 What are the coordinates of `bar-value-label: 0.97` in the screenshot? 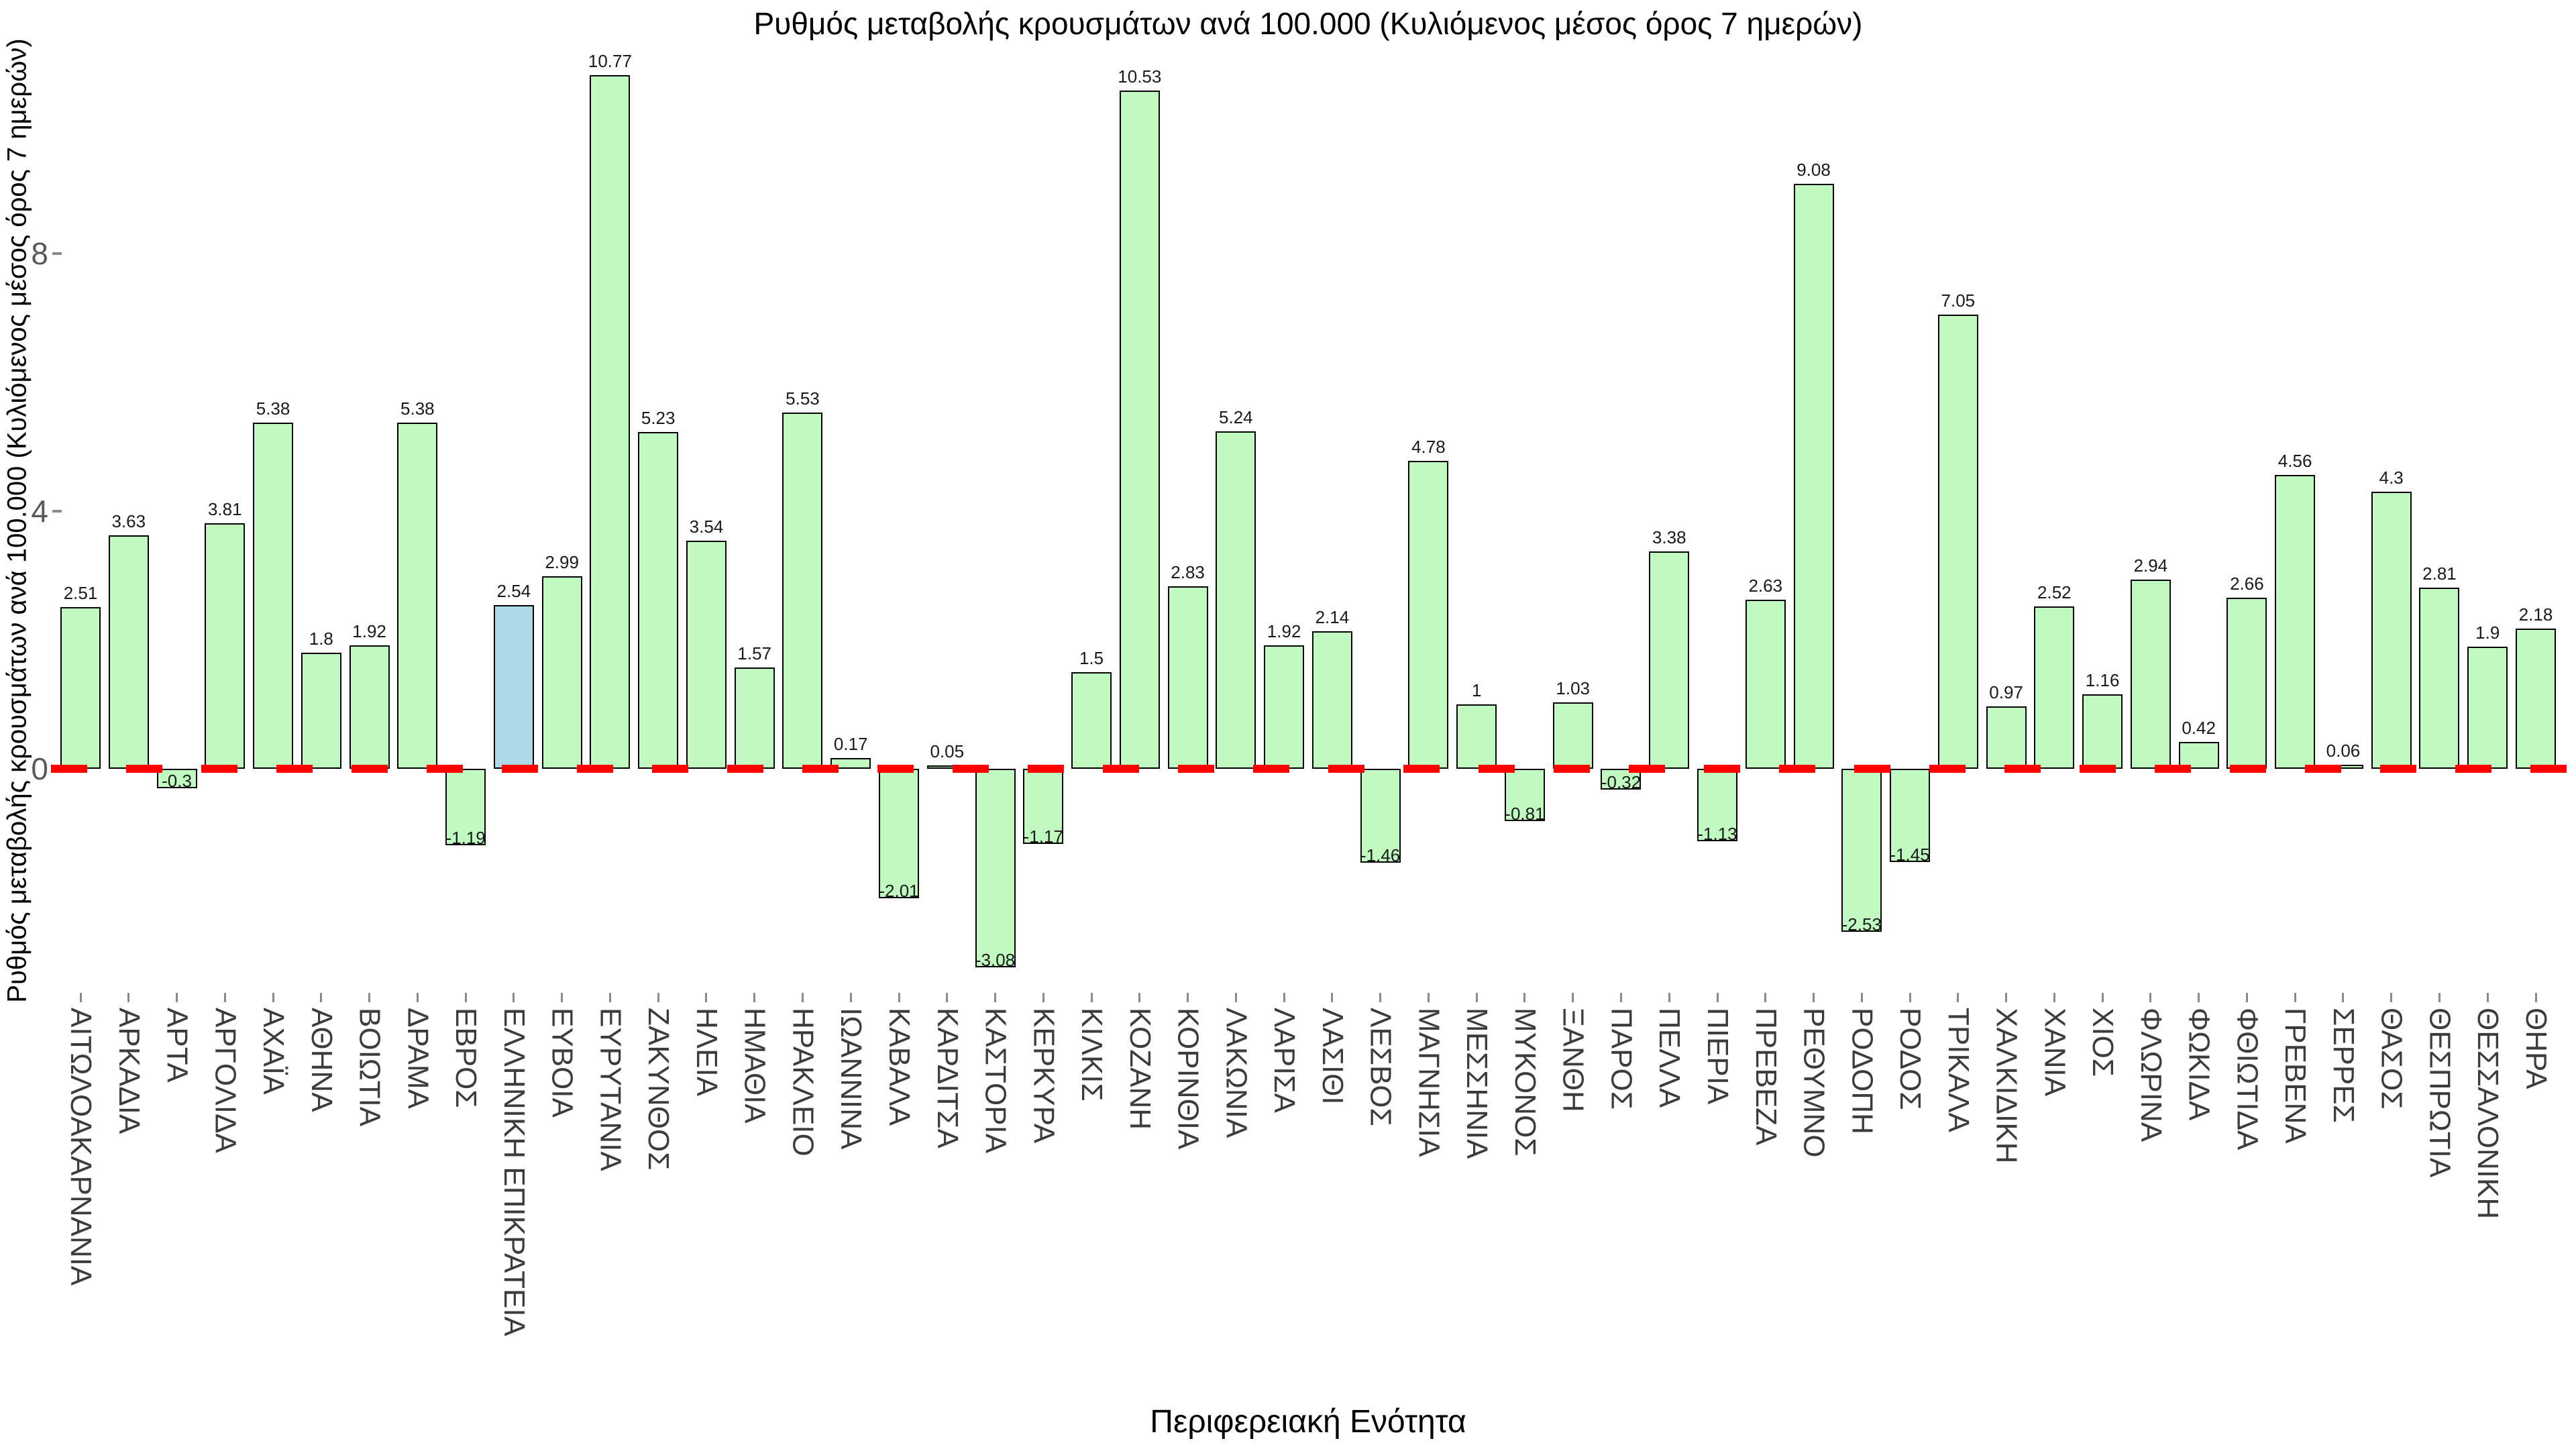 It's located at (2006, 692).